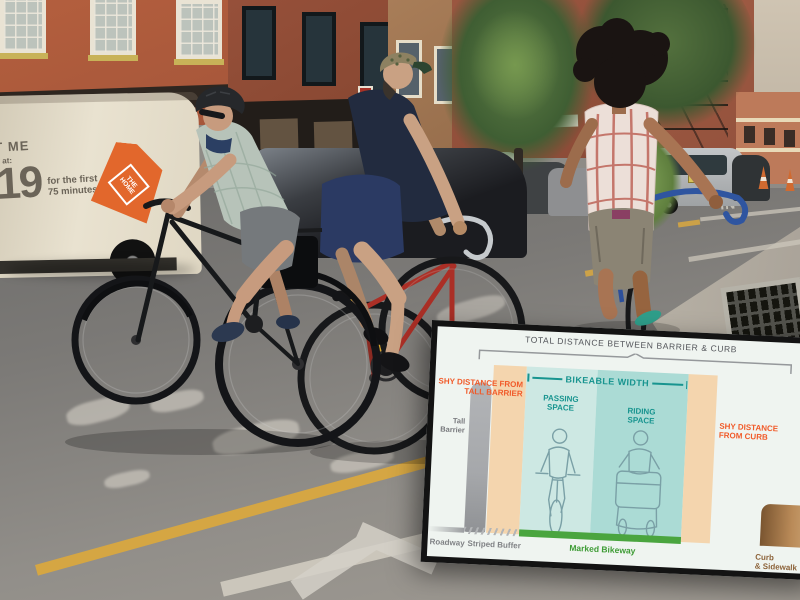  Describe the element at coordinates (598, 483) in the screenshot. I see `rider-outline-drawings` at that location.